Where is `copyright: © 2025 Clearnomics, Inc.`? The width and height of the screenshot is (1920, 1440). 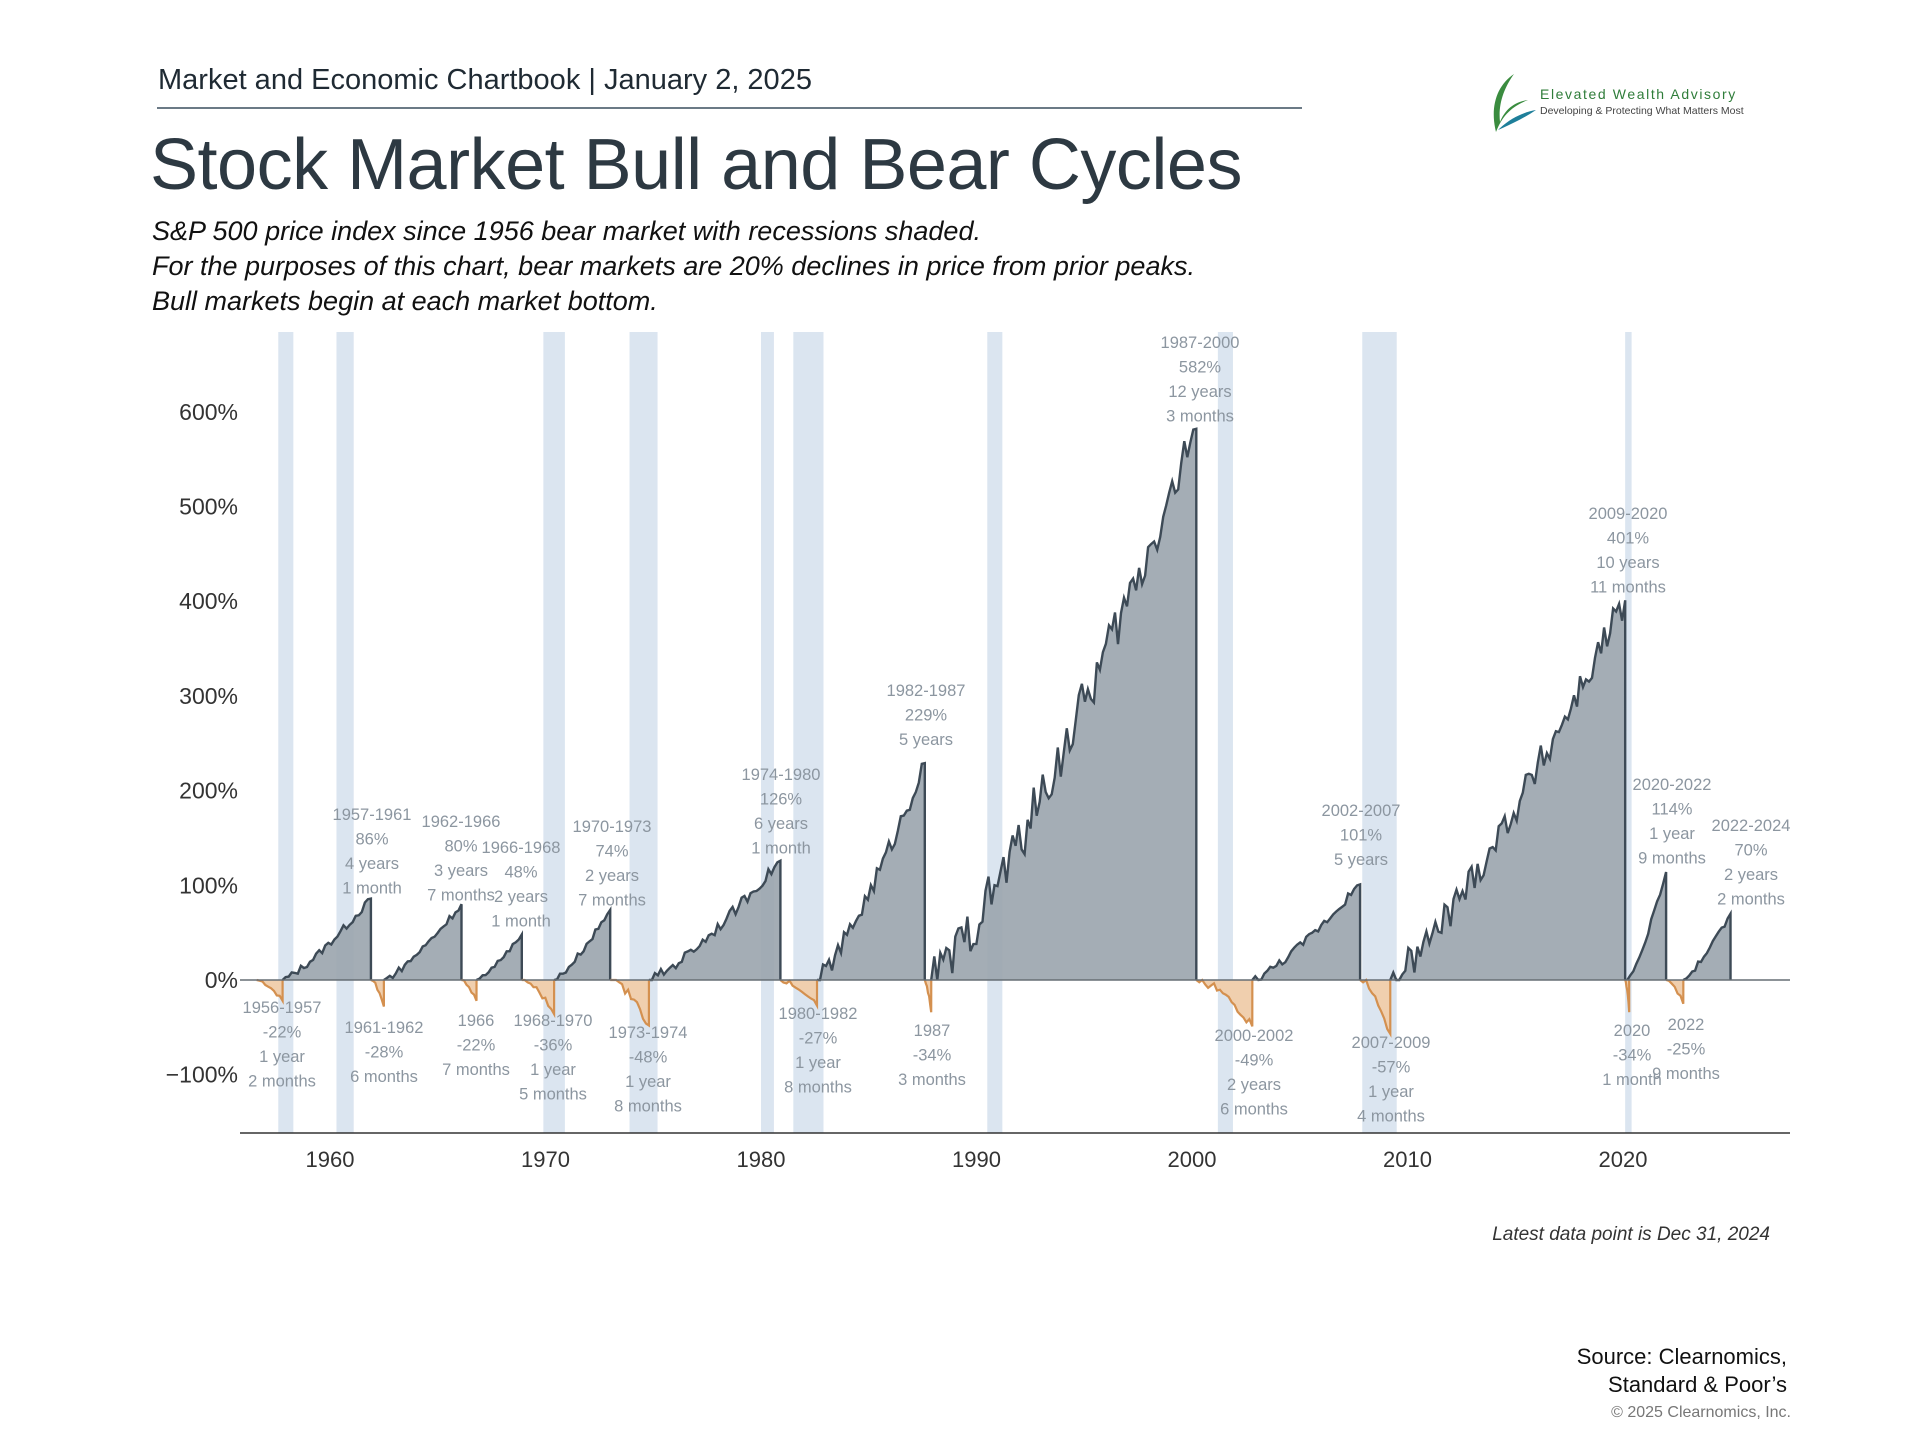
copyright: © 2025 Clearnomics, Inc. is located at coordinates (1701, 1412).